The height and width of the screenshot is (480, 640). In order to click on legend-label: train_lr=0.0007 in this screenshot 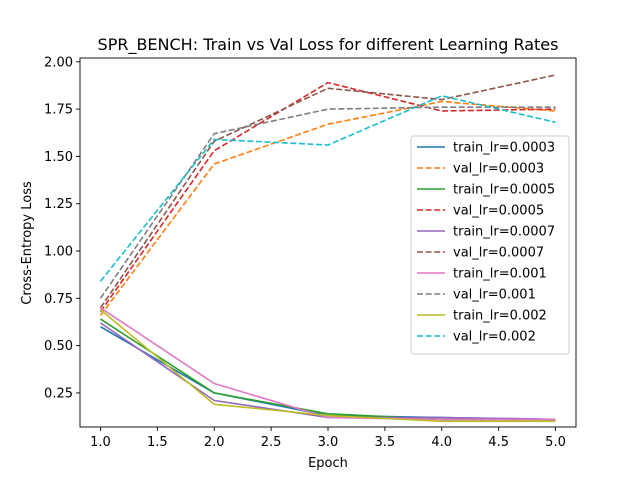, I will do `click(504, 232)`.